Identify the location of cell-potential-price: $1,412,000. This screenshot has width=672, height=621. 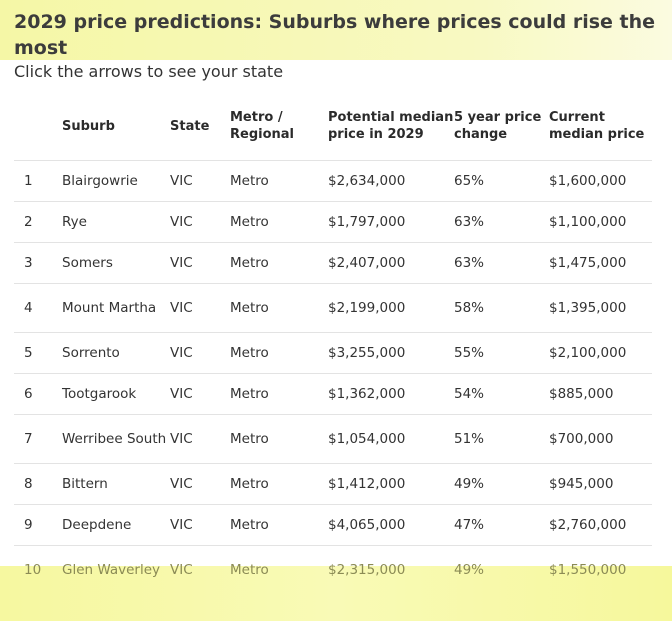
(391, 484).